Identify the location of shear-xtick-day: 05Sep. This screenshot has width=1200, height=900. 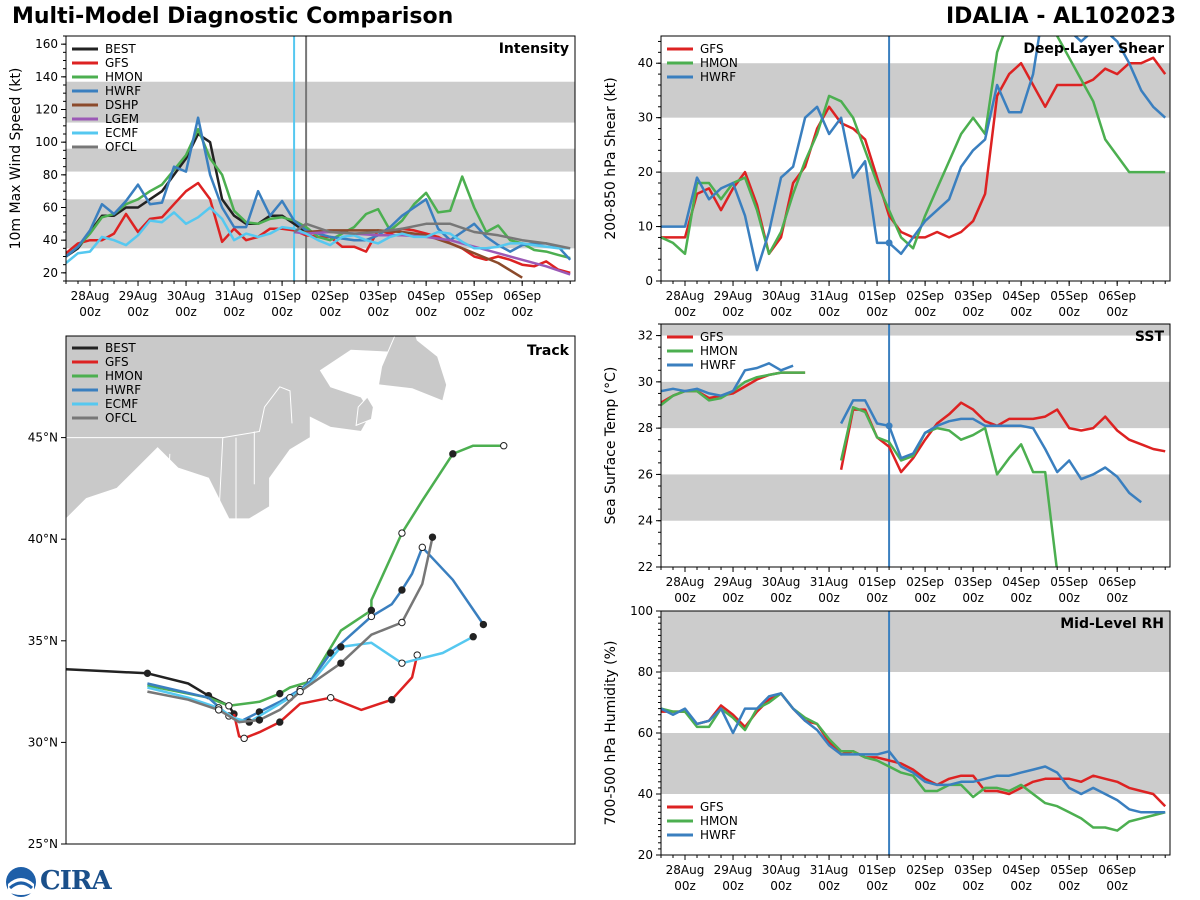
(1069, 296).